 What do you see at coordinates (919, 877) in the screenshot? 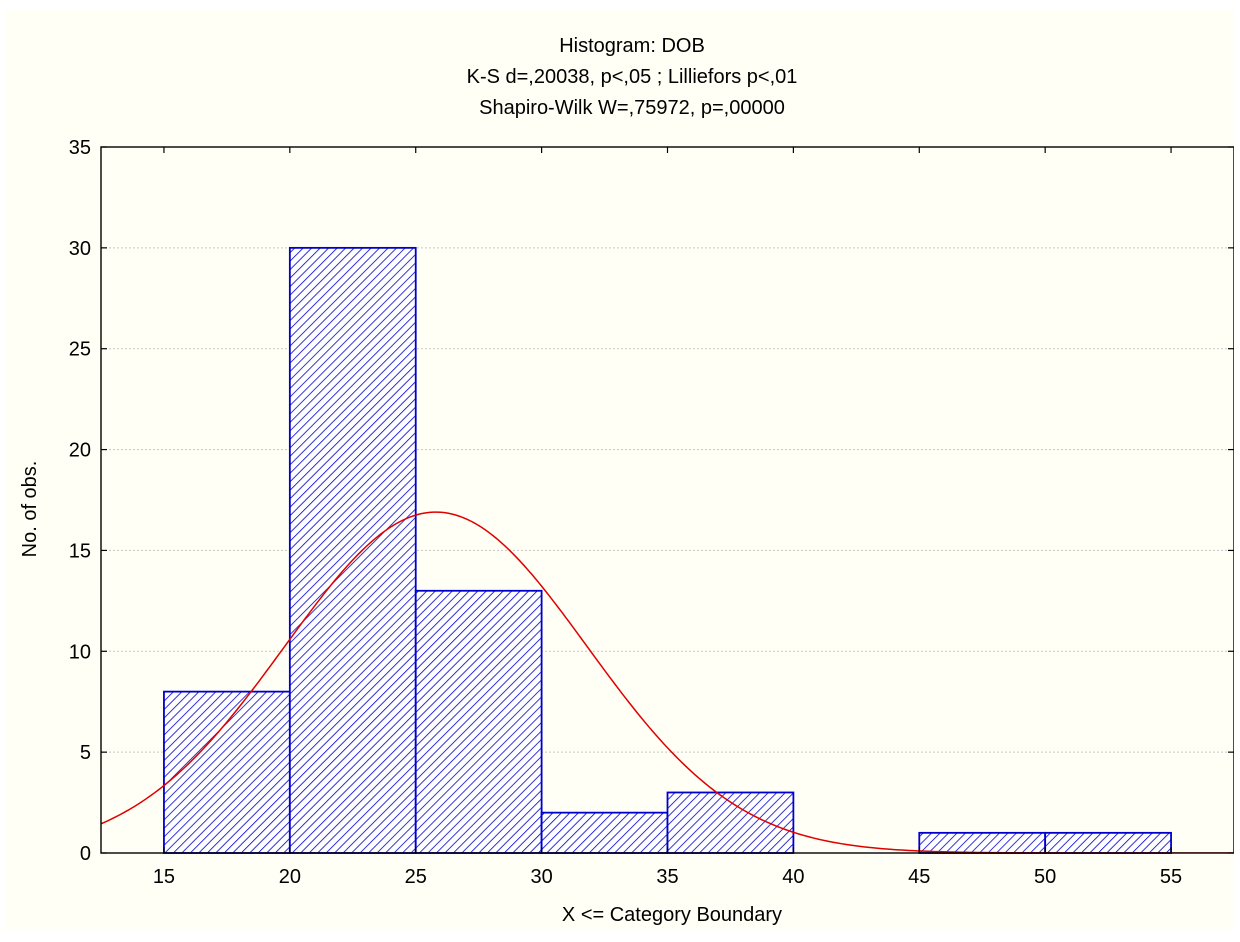
I see `x-tick-label: 45` at bounding box center [919, 877].